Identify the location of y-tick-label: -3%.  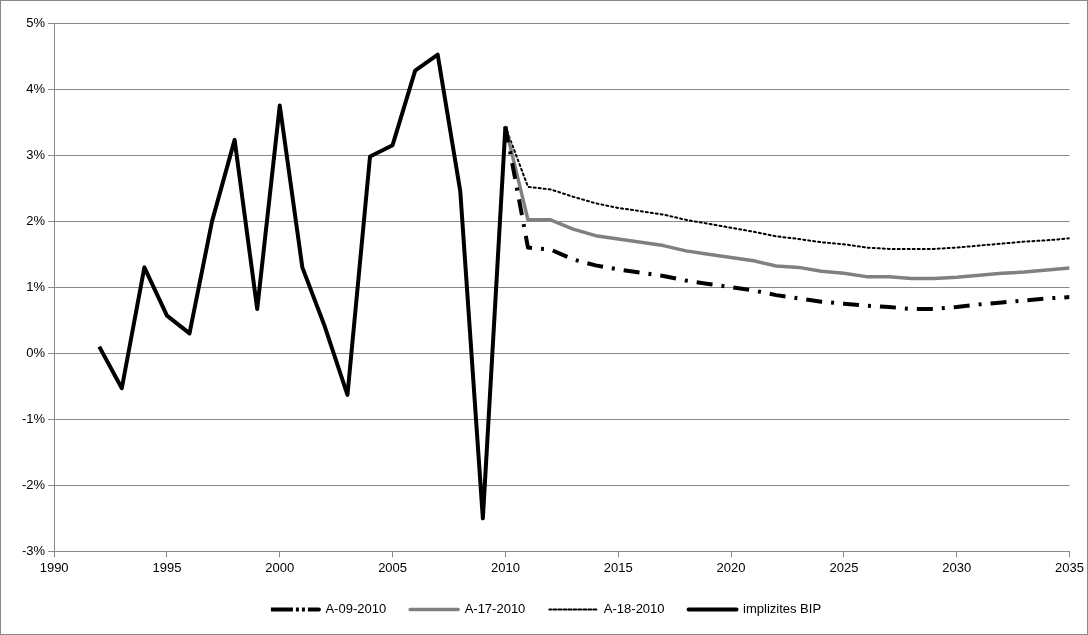
(33, 550).